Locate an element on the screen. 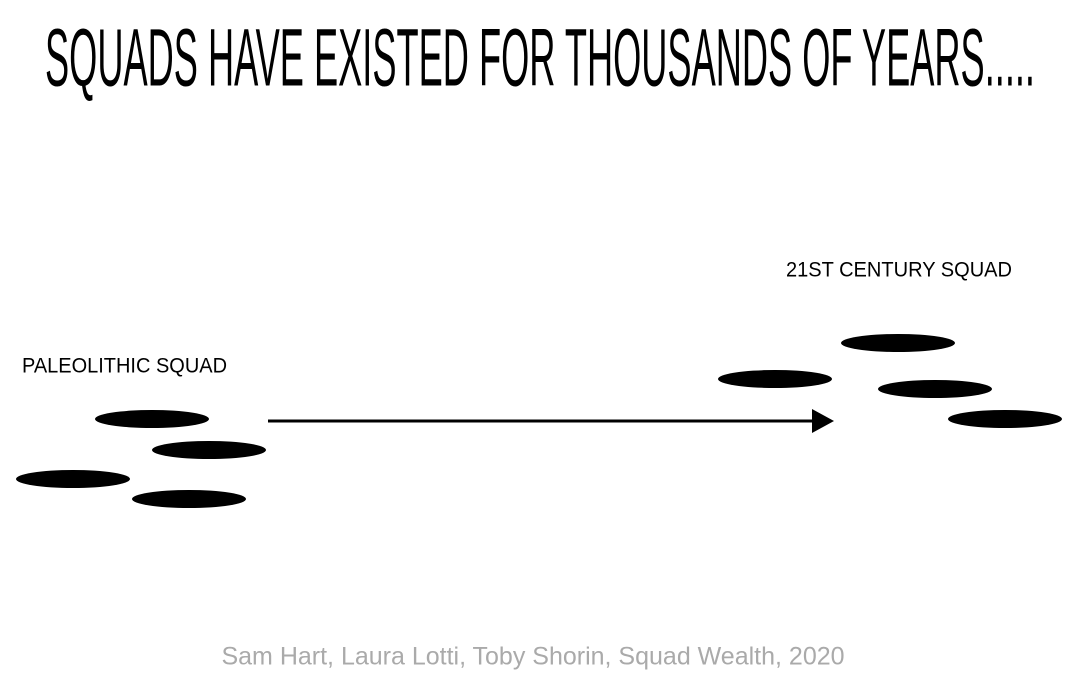  group-label: PALEOLITHIC SQUAD is located at coordinates (124, 366).